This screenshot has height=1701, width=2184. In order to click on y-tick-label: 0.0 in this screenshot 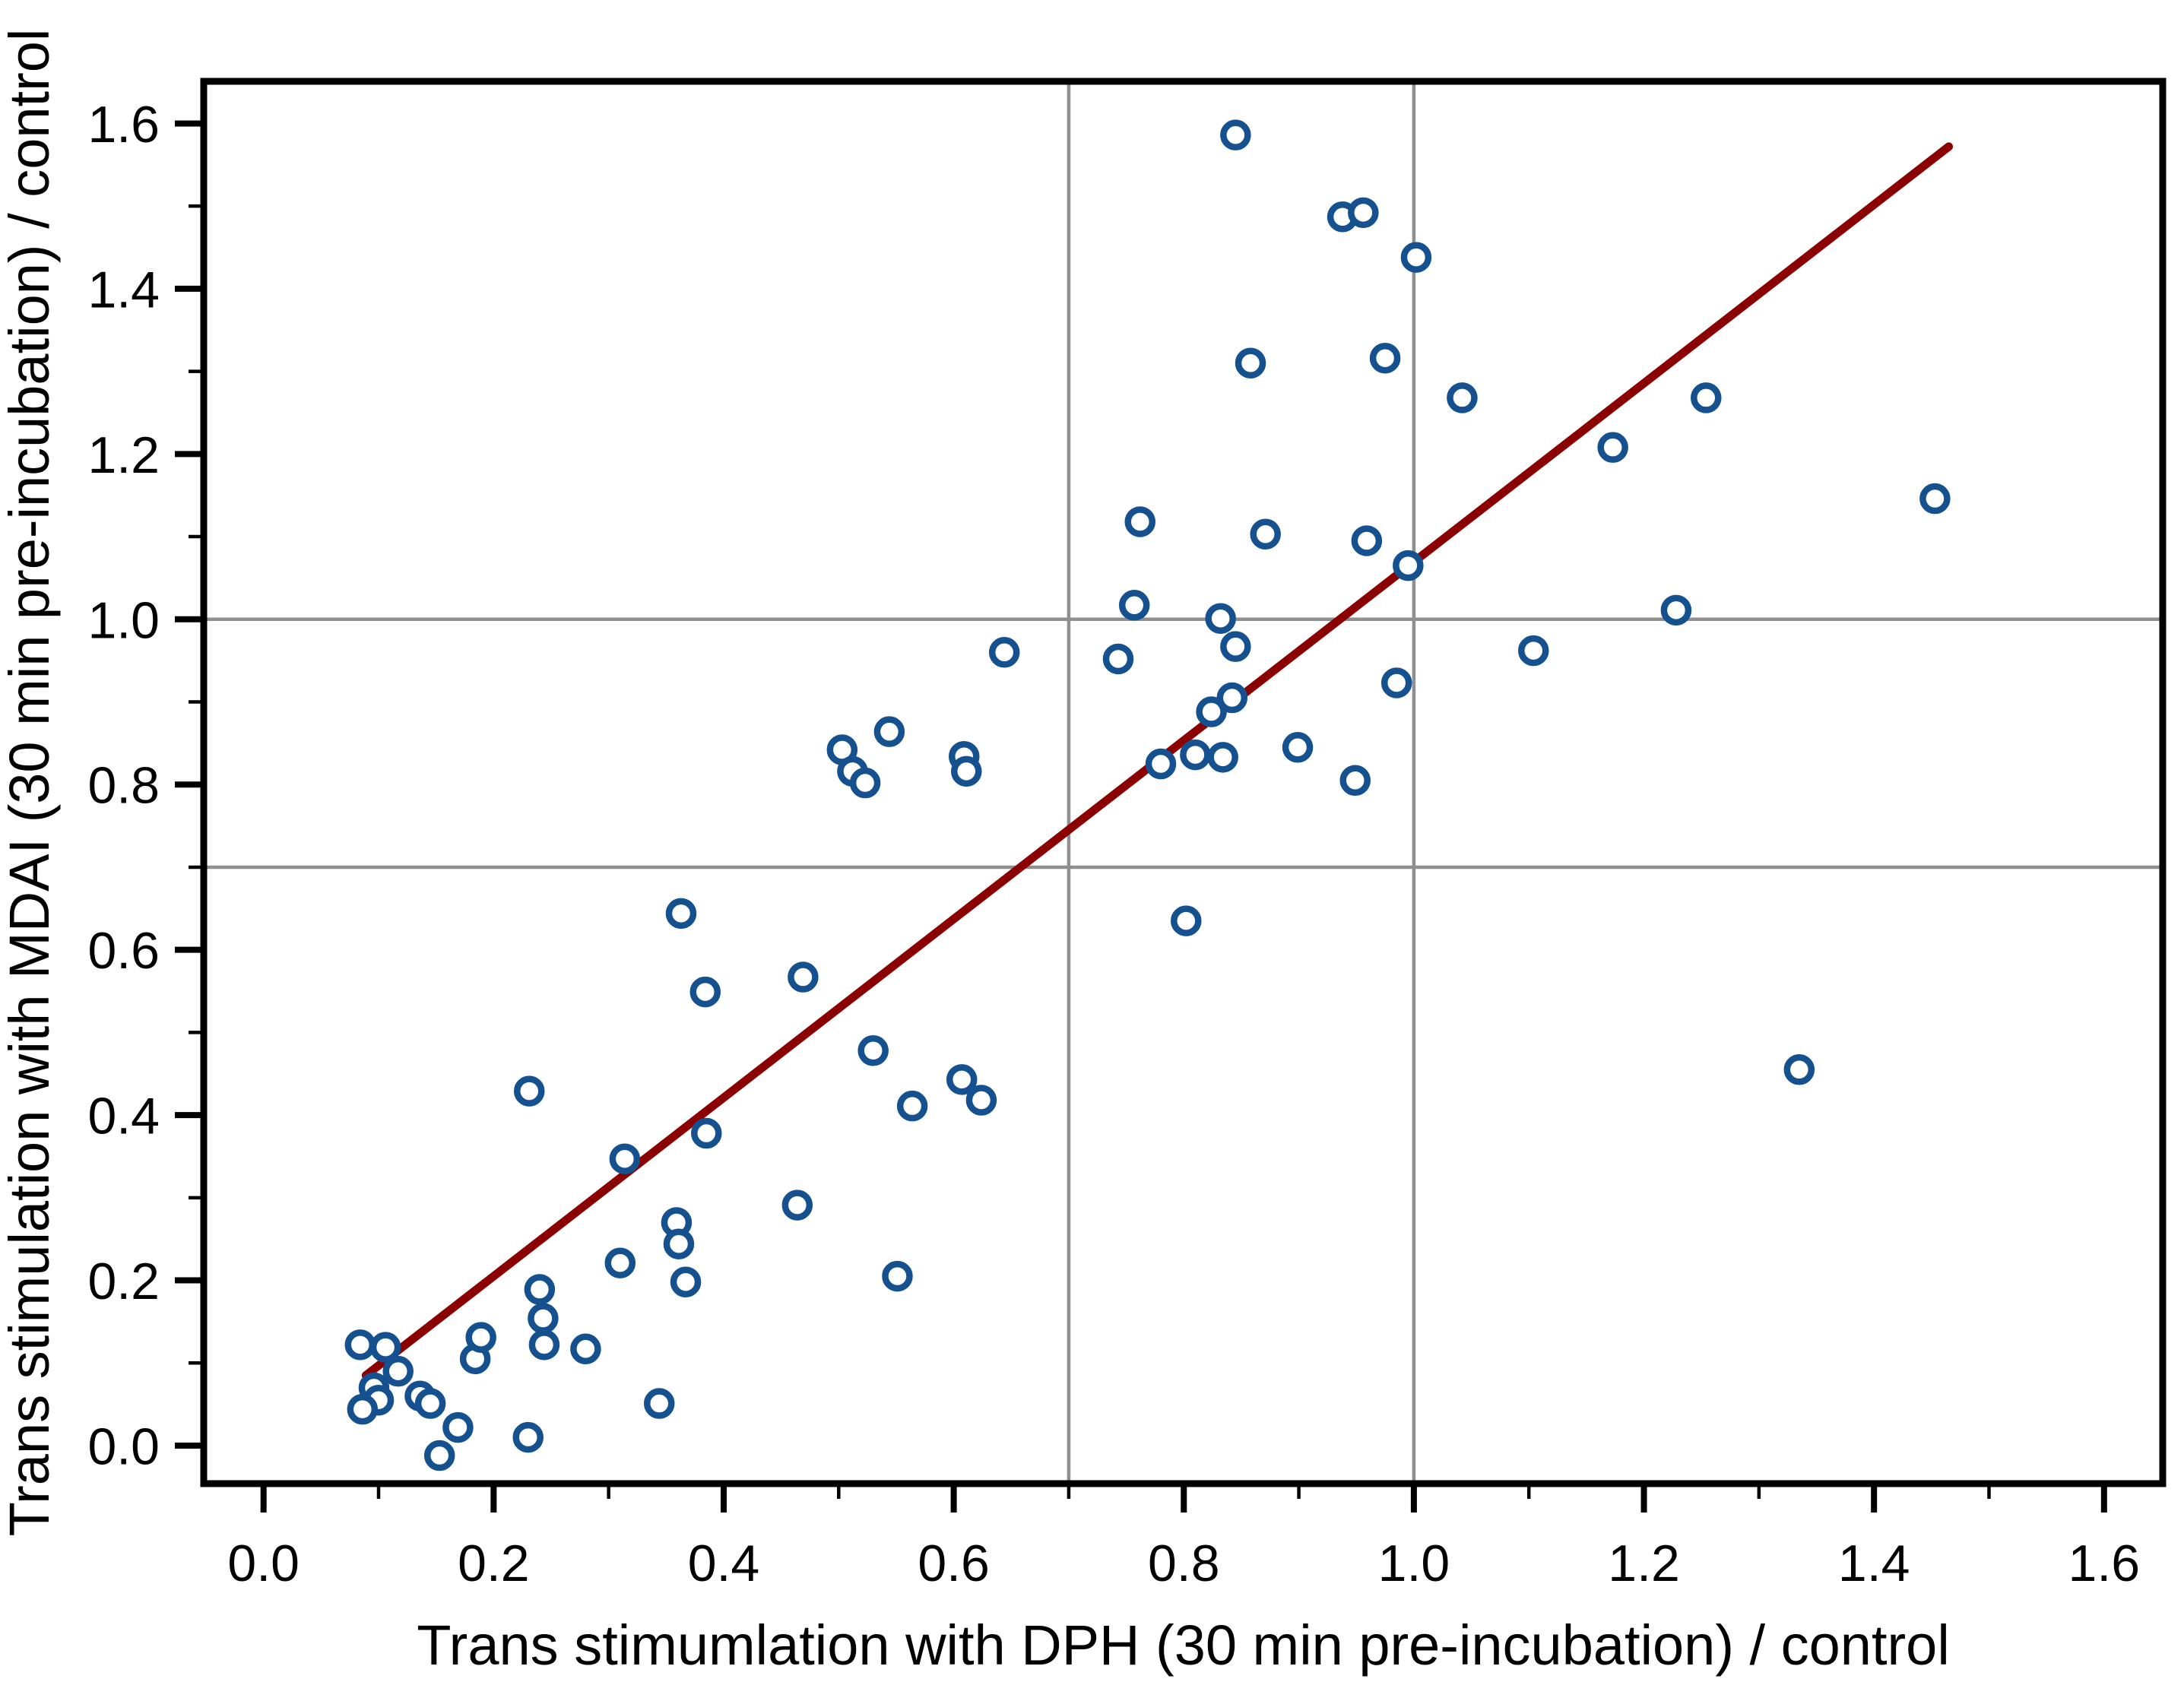, I will do `click(123, 1446)`.